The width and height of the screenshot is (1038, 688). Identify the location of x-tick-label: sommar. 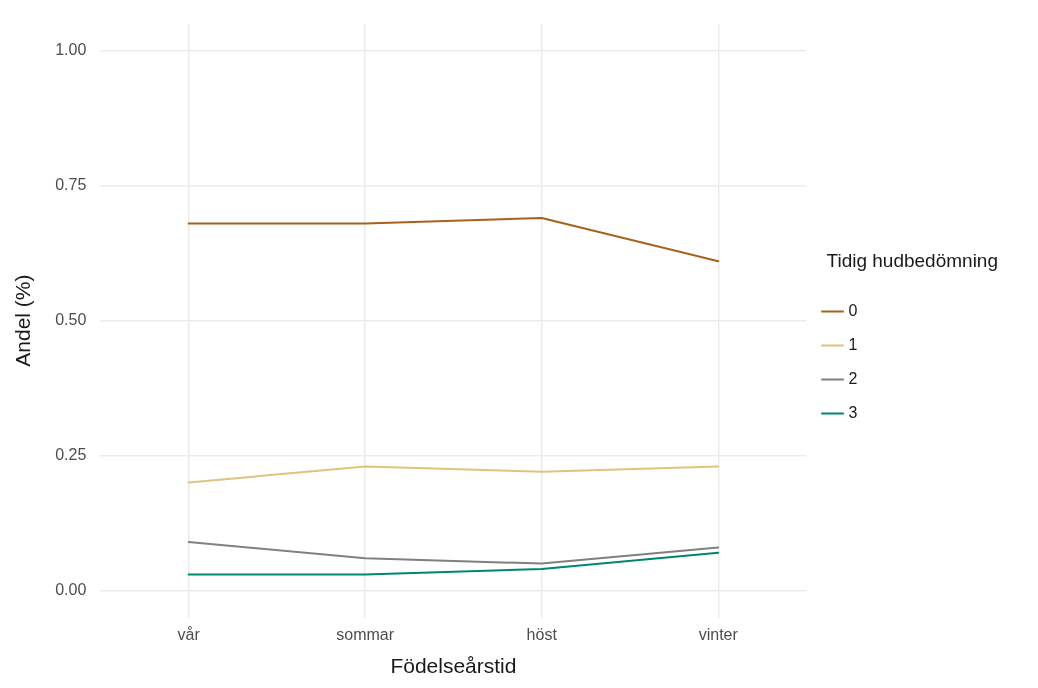
(365, 634).